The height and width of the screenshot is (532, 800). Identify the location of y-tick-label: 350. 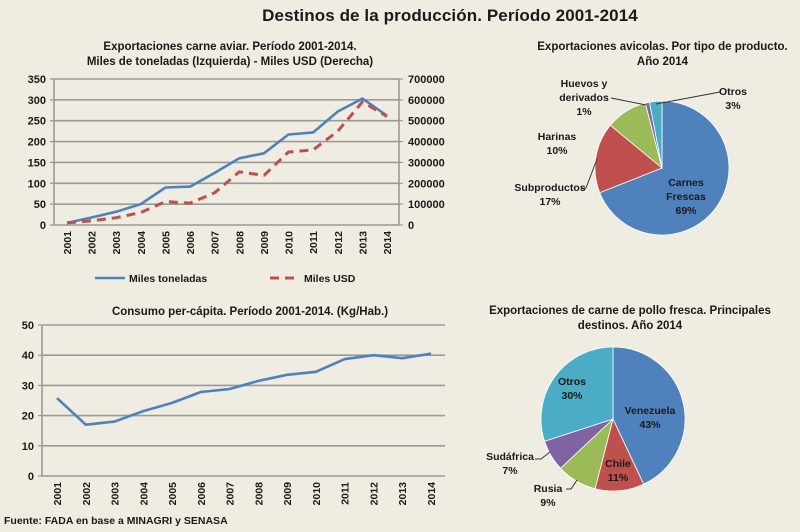
(37, 80).